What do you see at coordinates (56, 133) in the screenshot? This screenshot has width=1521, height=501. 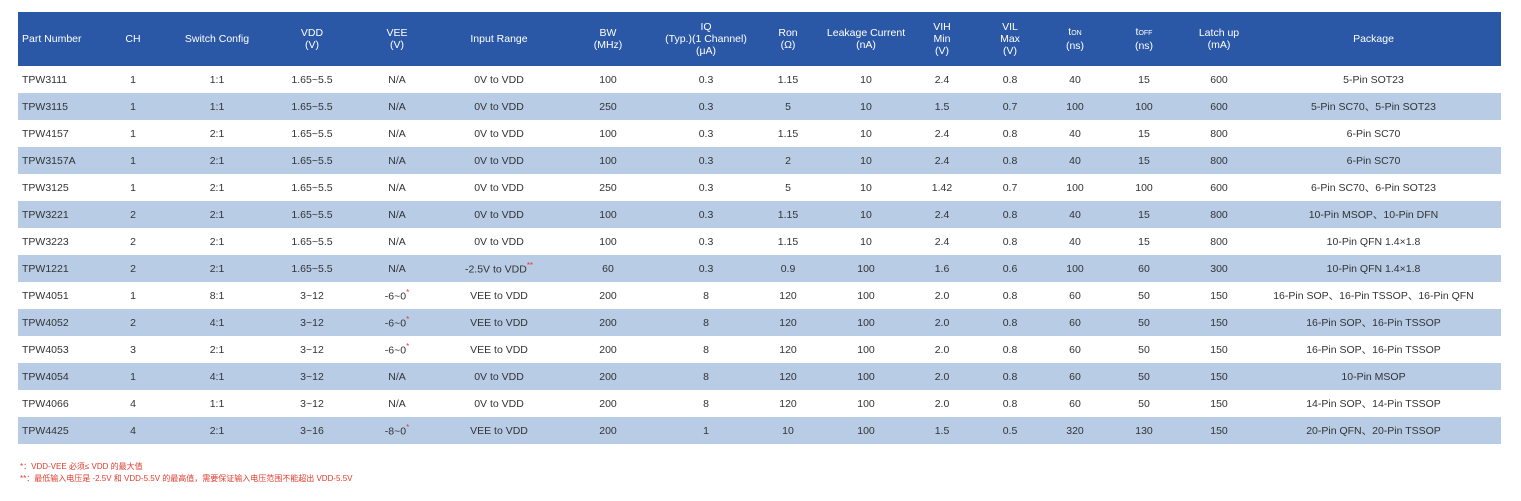 I see `table-cell: TPW4157` at bounding box center [56, 133].